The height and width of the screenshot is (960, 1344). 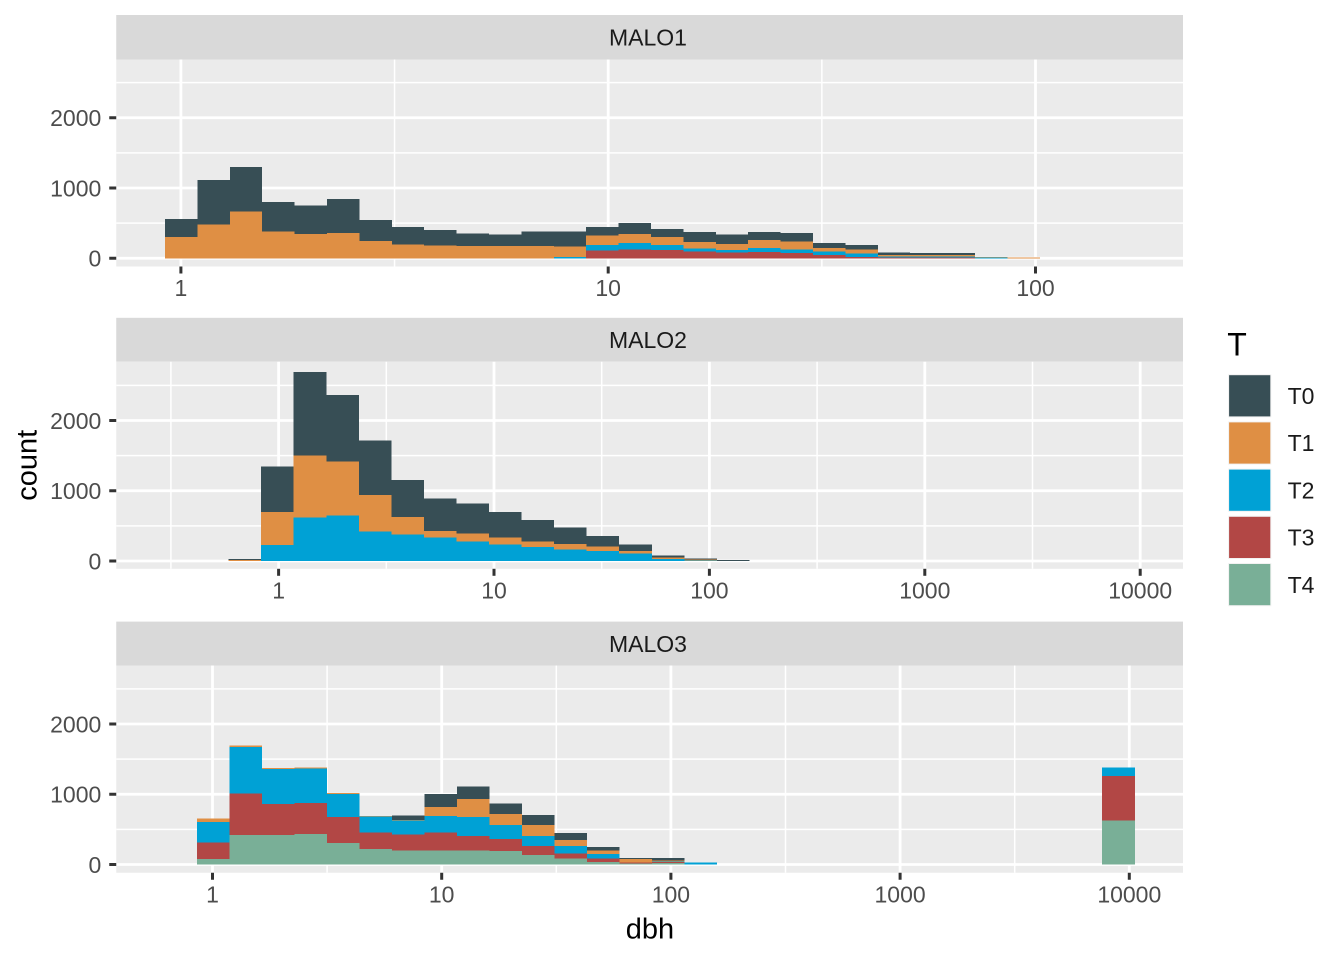 What do you see at coordinates (1301, 443) in the screenshot?
I see `svg-text: T1` at bounding box center [1301, 443].